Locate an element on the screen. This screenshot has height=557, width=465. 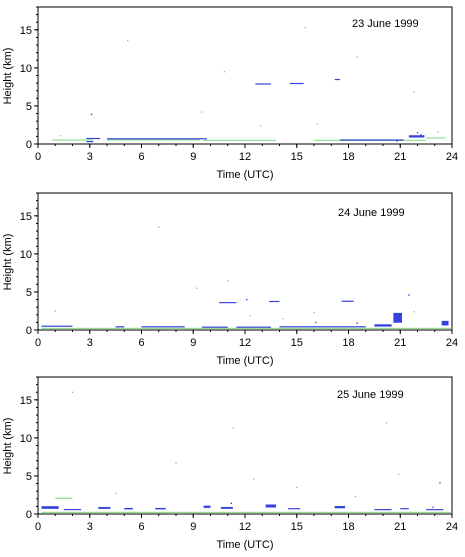
panel-annotation: 23 June 1999 is located at coordinates (385, 24).